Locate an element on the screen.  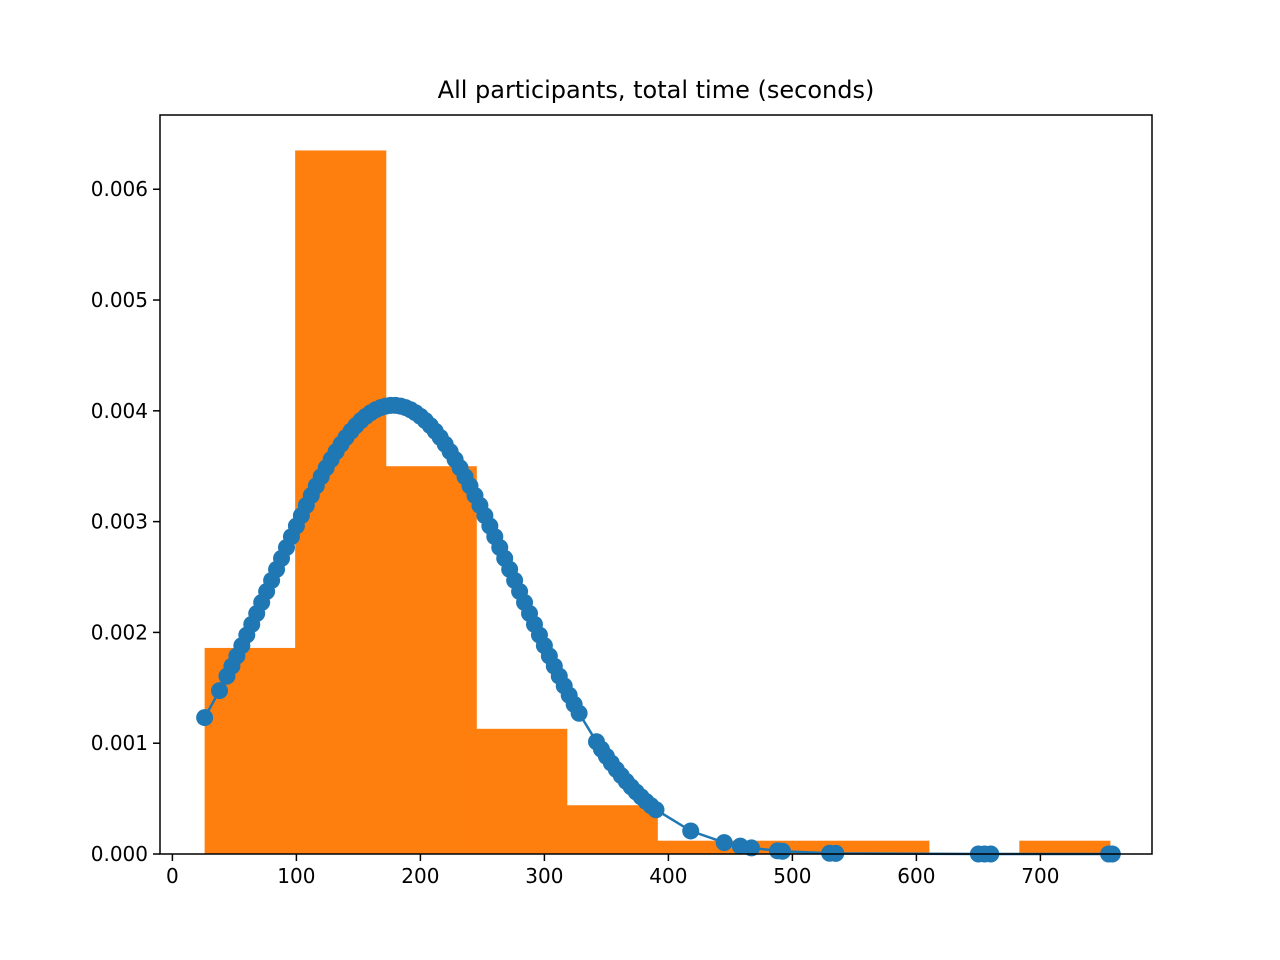
y-axis-ticks: 0.000 0.001 0.002 0.003 0.004 0.005 0.006 is located at coordinates (125, 521).